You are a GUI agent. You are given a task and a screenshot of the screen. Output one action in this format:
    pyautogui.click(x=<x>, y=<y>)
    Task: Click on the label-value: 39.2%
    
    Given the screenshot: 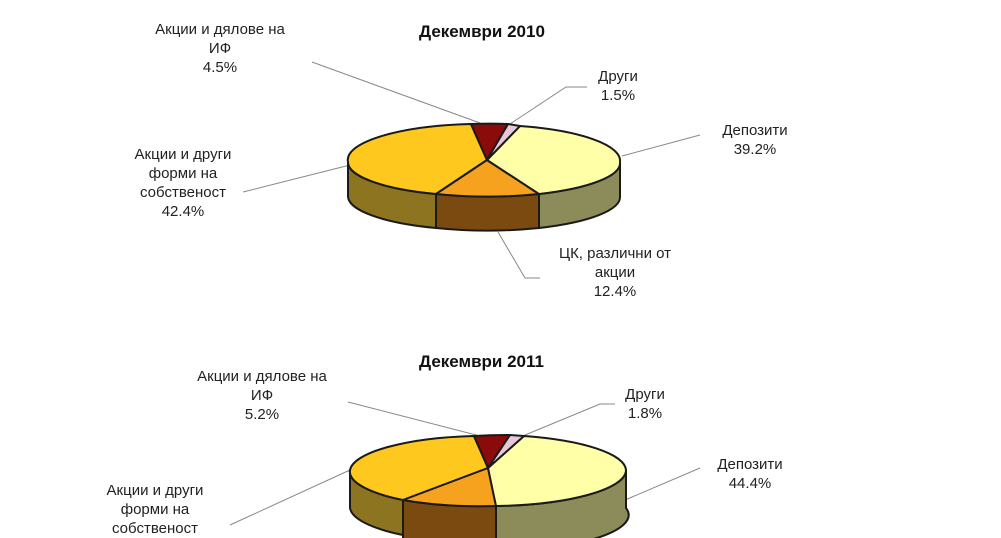 What is the action you would take?
    pyautogui.click(x=755, y=149)
    